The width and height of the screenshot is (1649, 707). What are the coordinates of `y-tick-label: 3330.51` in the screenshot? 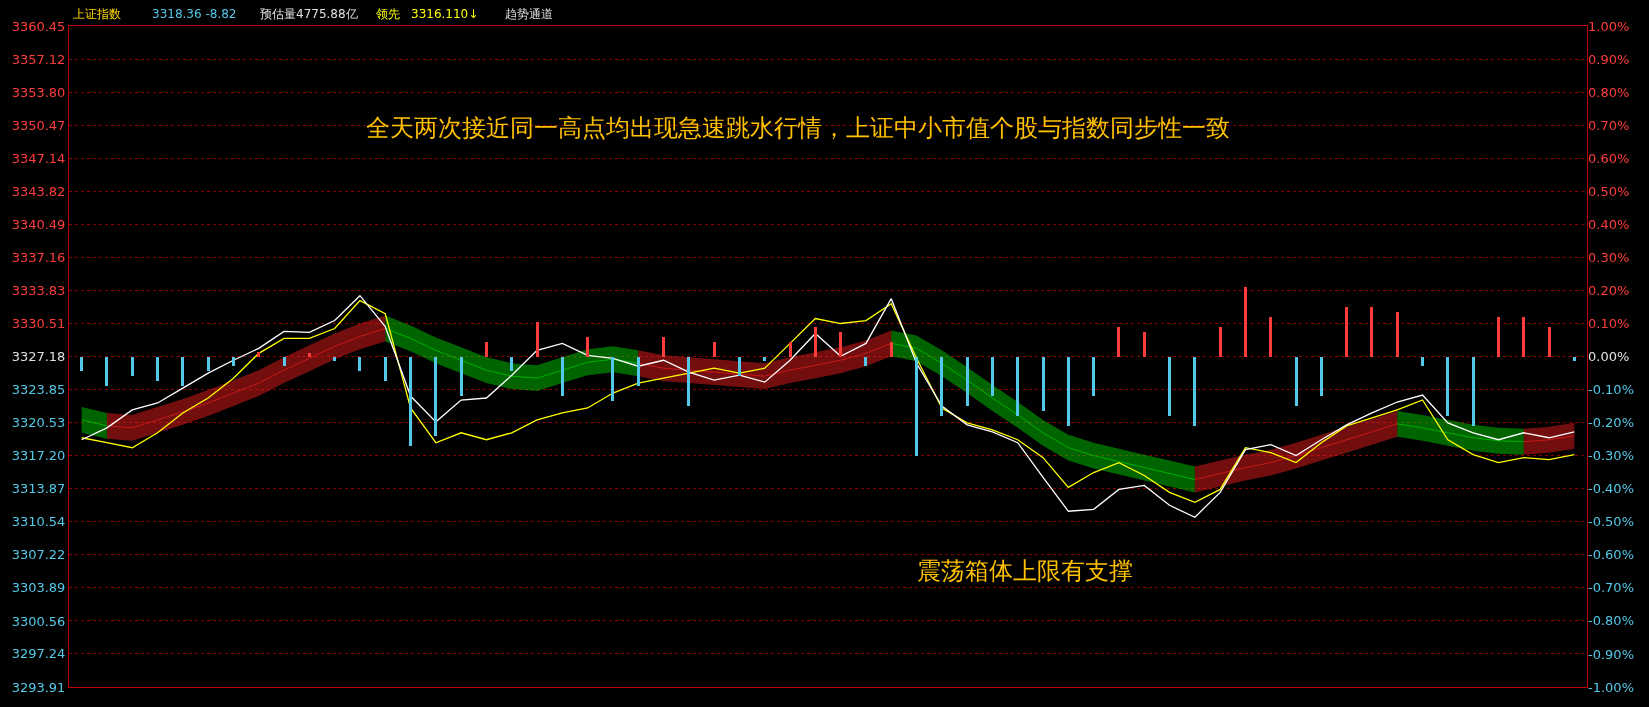 It's located at (38, 323).